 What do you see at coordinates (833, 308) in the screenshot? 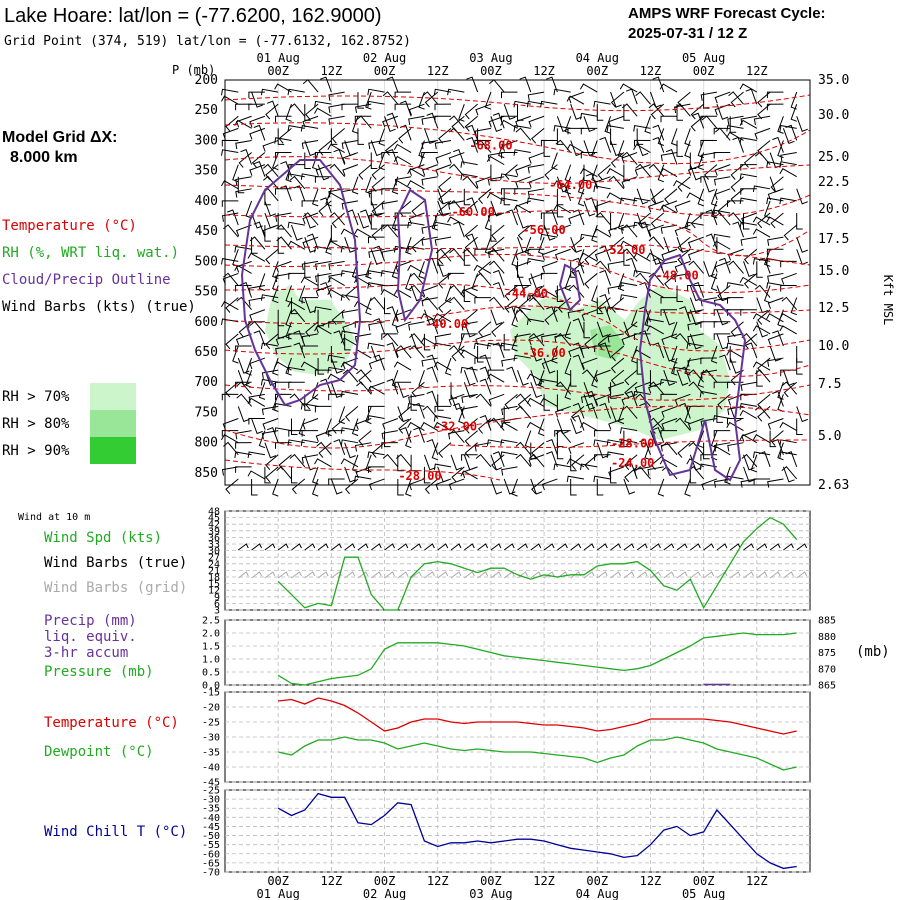
I see `height-tick-label: 12.5` at bounding box center [833, 308].